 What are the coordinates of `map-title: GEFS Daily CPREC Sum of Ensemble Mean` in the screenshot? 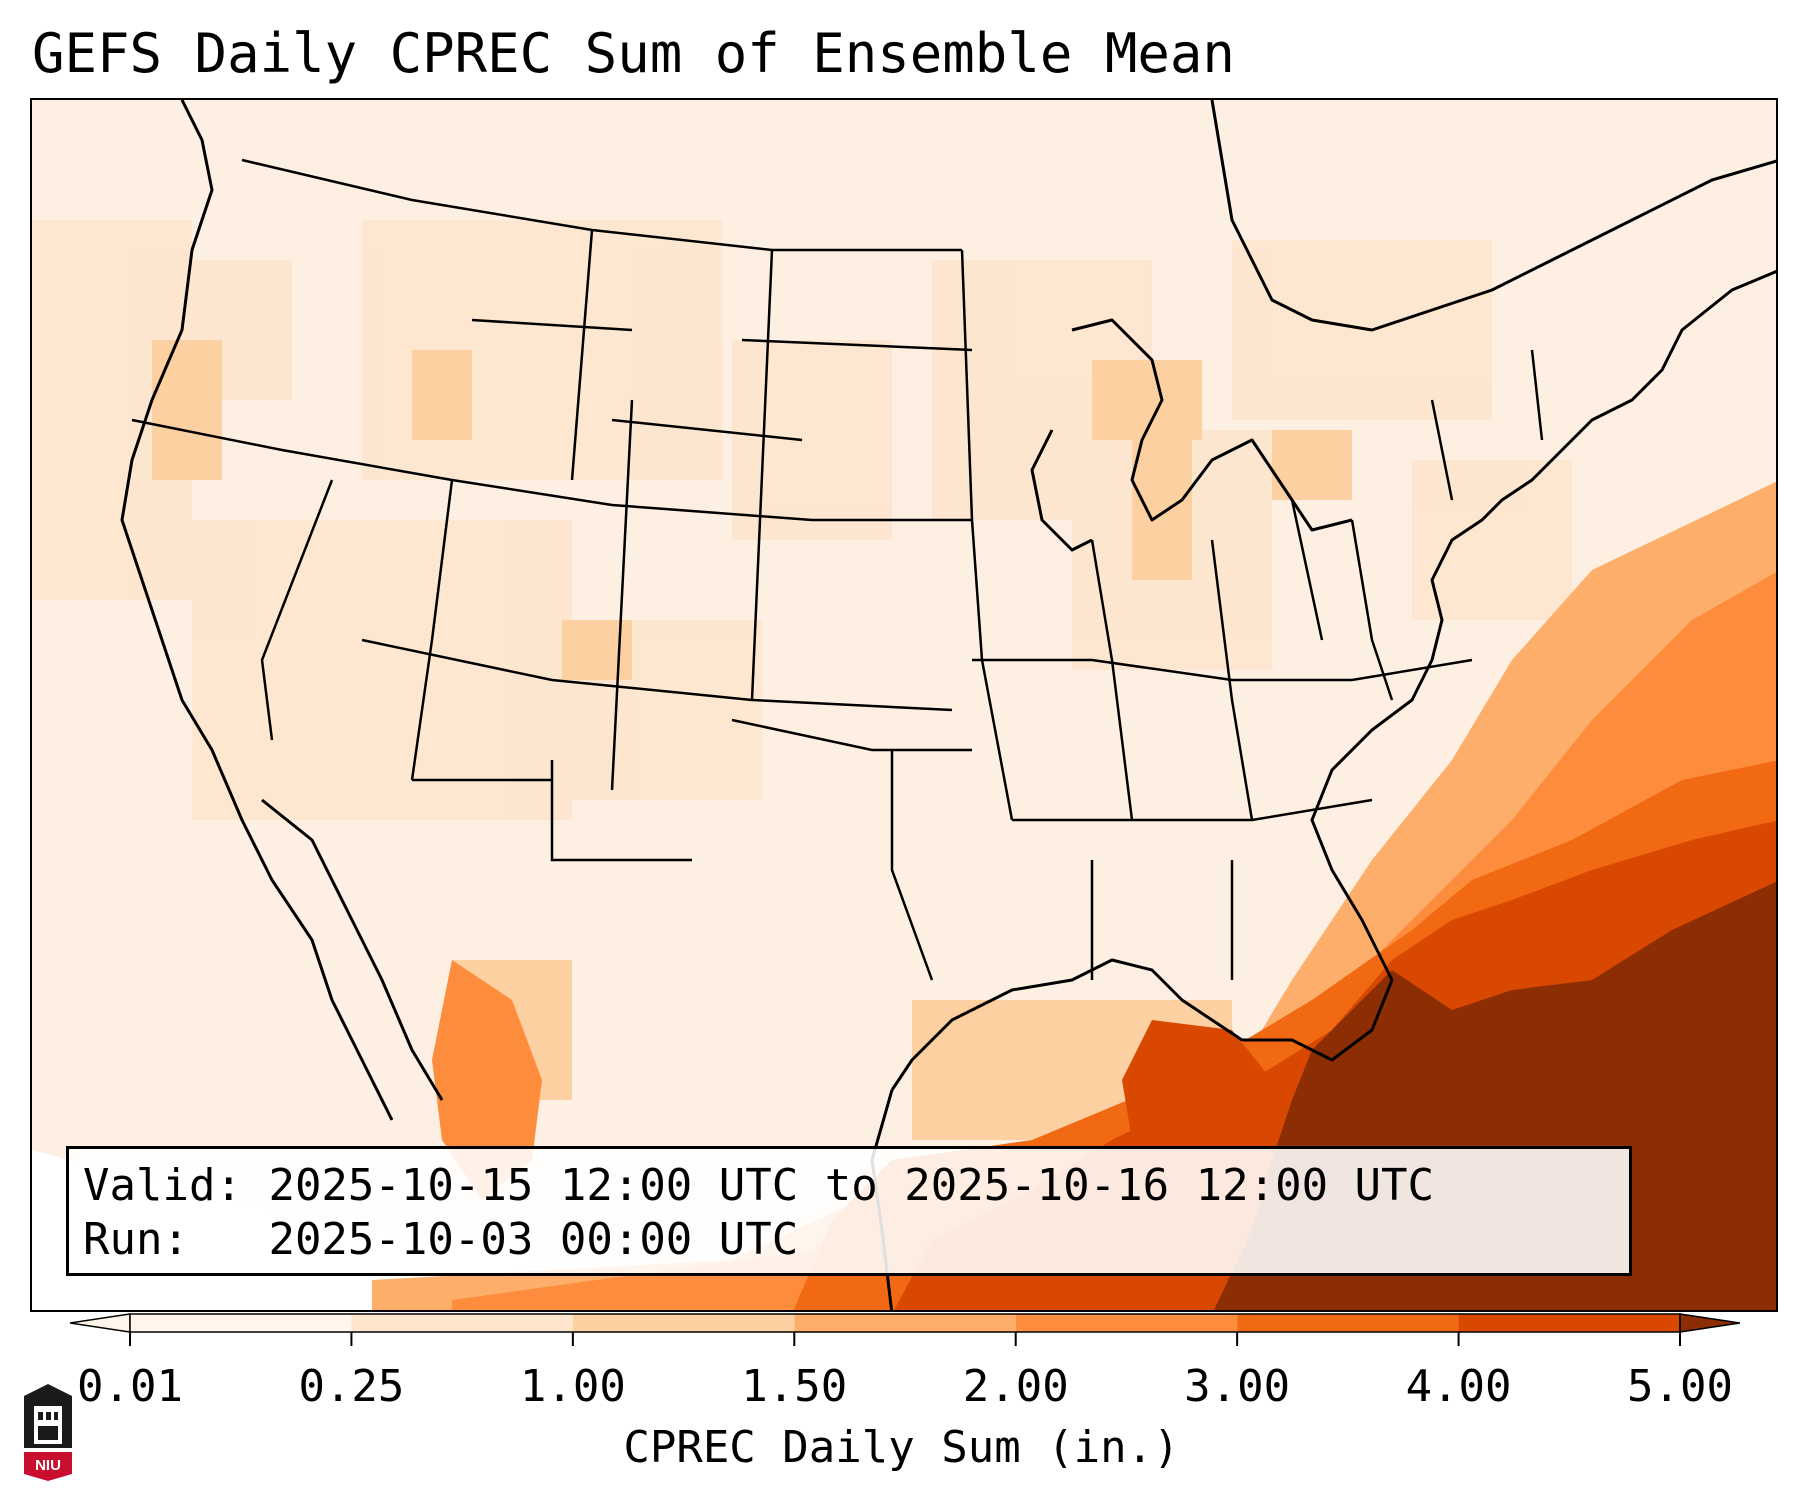 It's located at (633, 53).